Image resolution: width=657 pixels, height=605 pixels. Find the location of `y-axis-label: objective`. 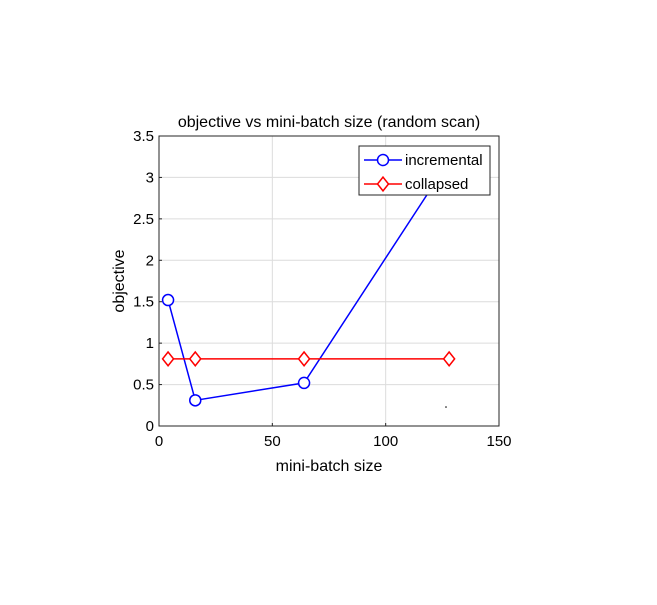

y-axis-label: objective is located at coordinates (119, 280).